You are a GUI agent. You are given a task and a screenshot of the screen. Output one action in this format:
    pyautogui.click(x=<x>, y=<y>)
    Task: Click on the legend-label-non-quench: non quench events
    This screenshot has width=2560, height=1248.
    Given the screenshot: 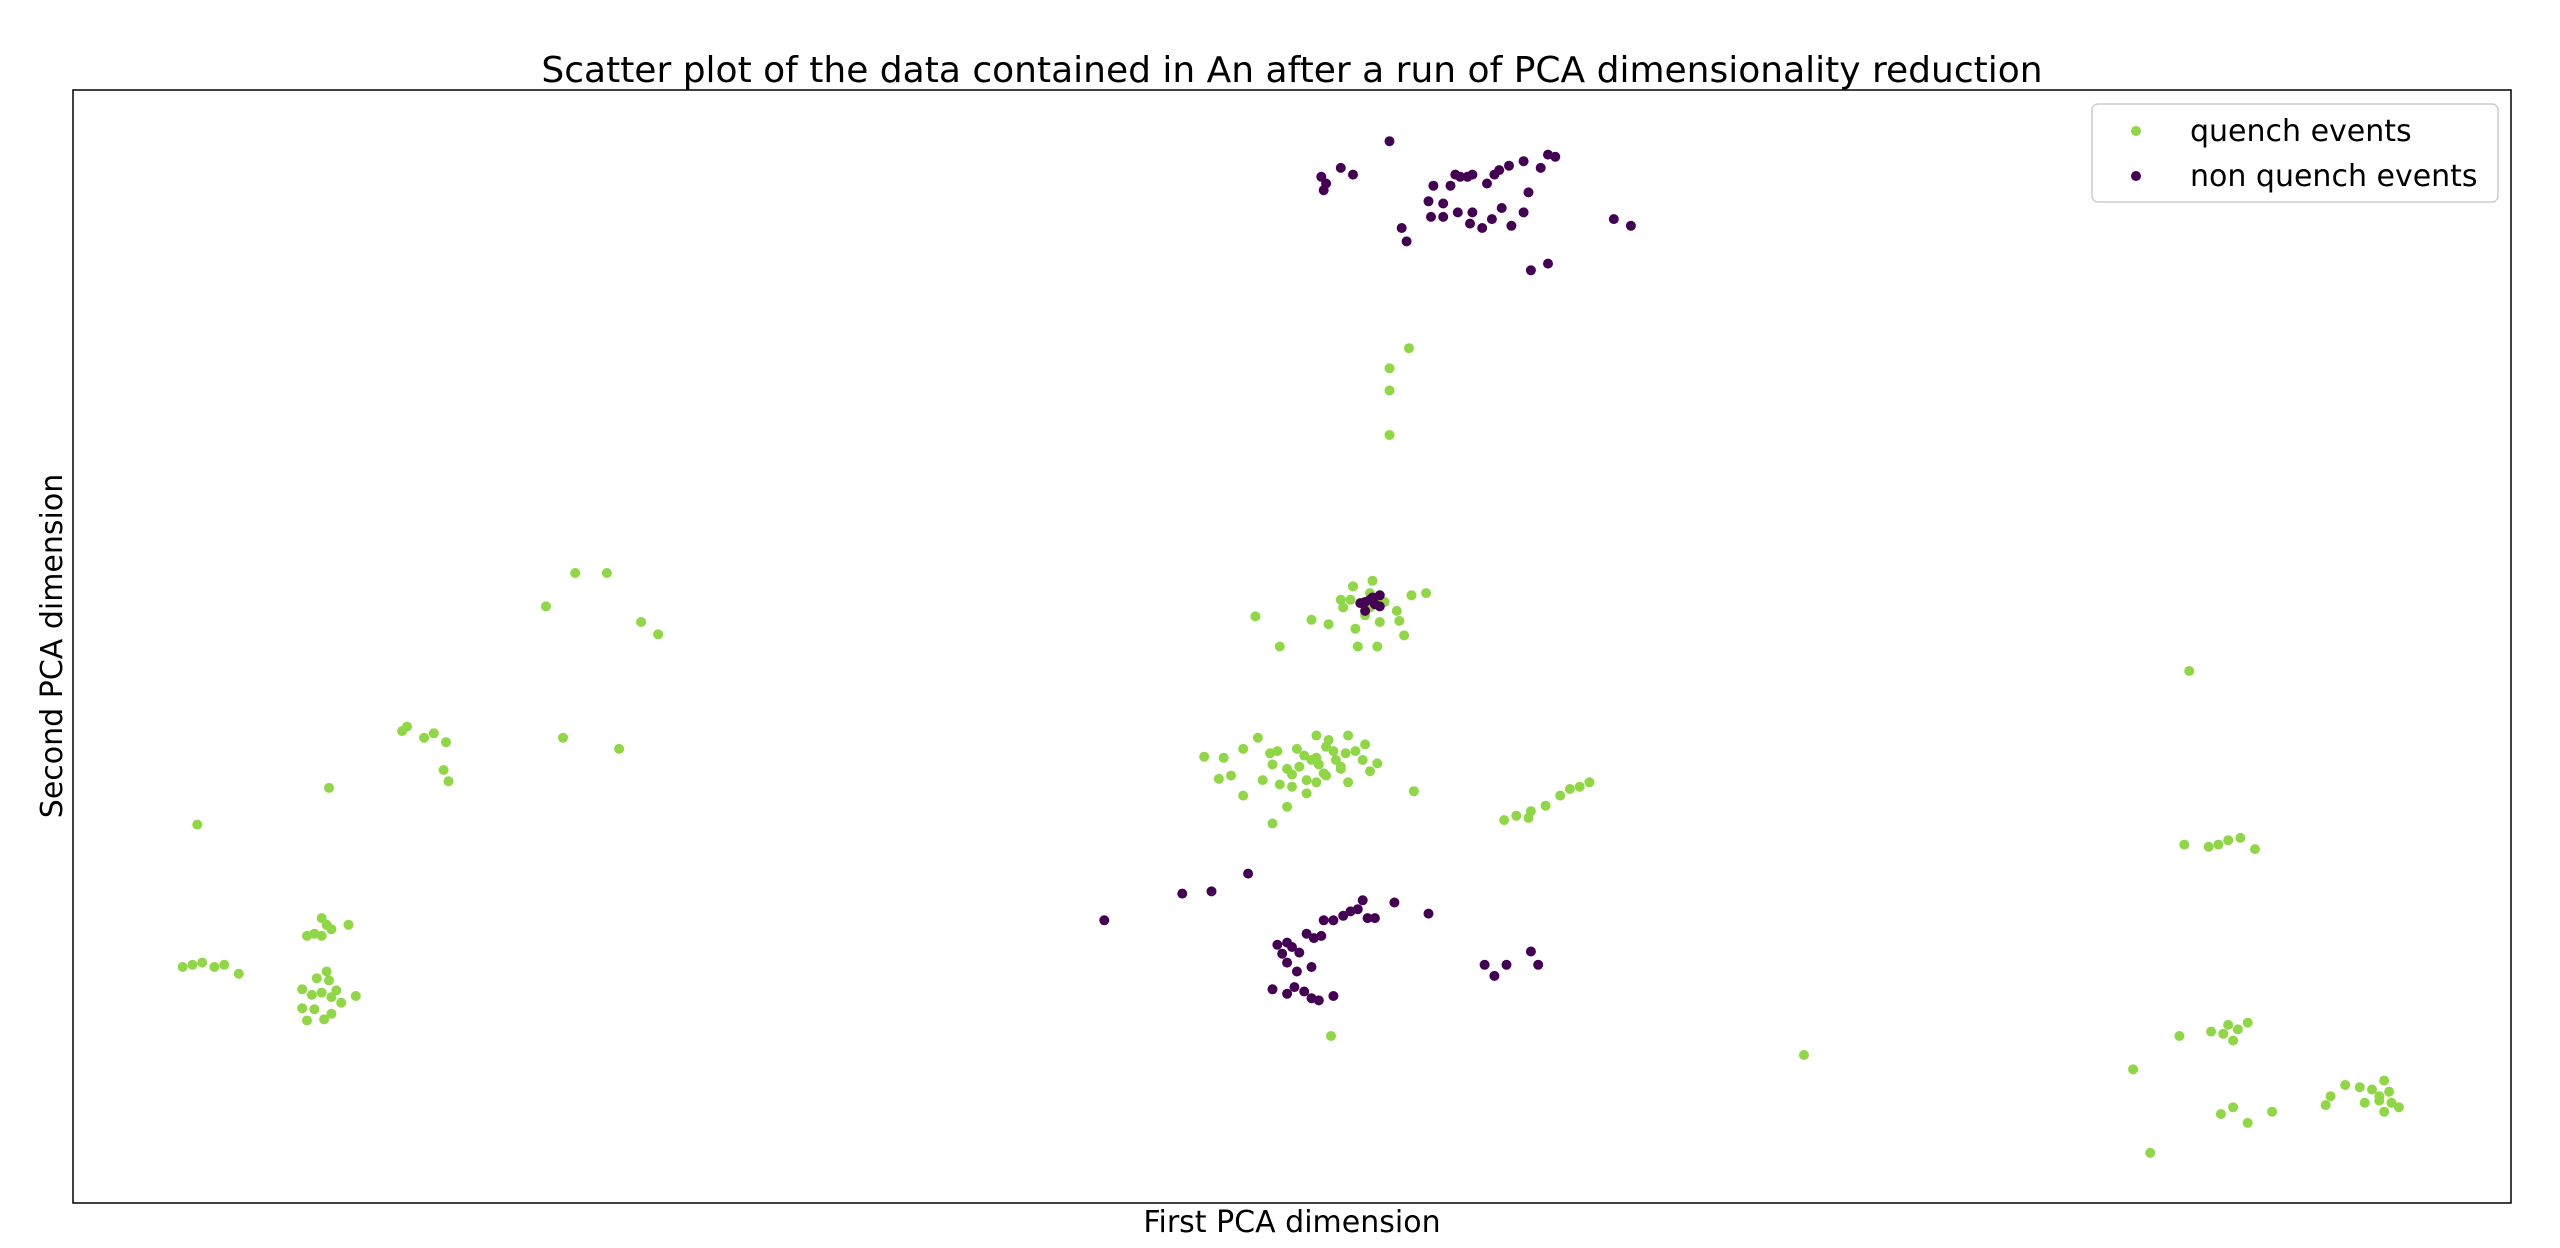 What is the action you would take?
    pyautogui.click(x=2334, y=176)
    